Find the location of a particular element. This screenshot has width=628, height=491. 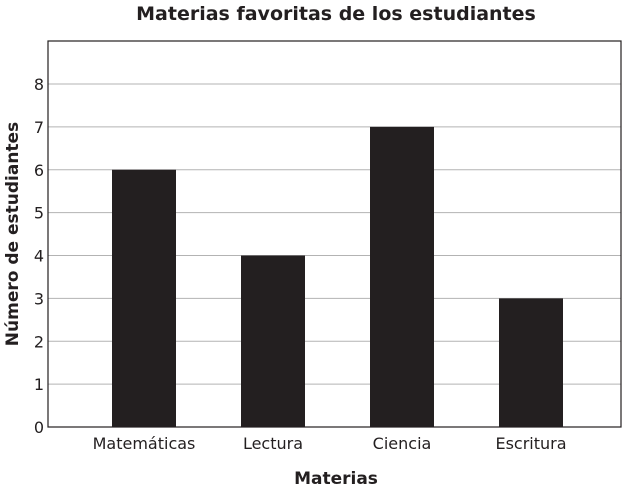

y-tick-label: 6 is located at coordinates (39, 170).